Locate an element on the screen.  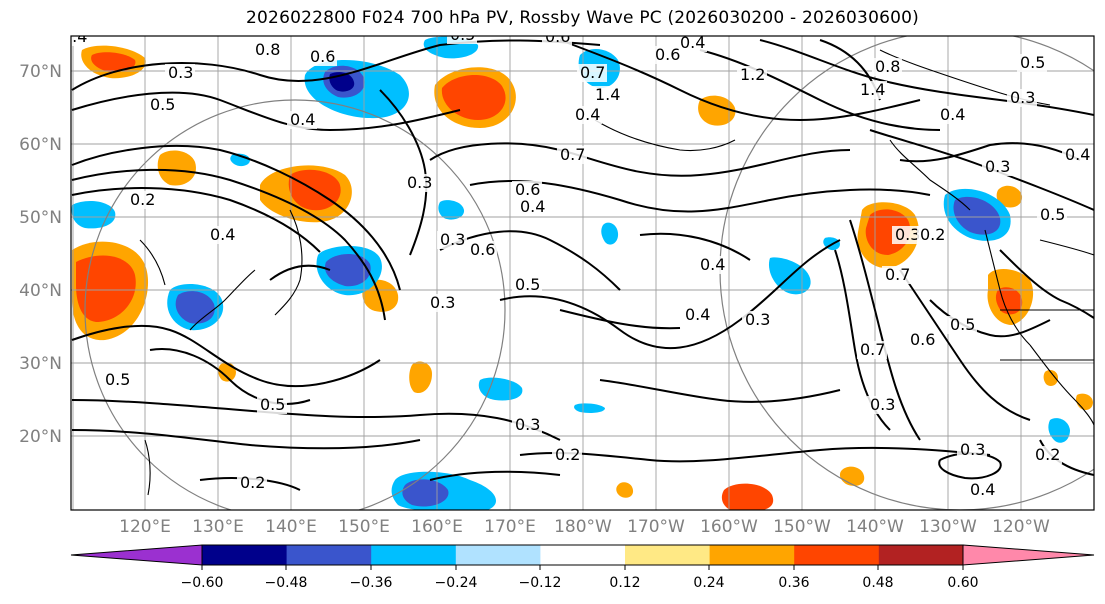
colorbar-tick-label: −0.36 is located at coordinates (371, 583).